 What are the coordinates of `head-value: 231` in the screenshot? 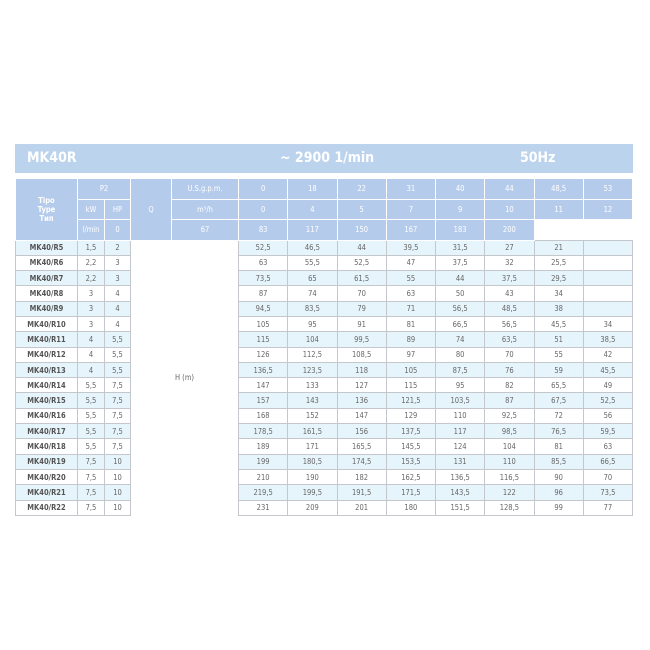 It's located at (263, 507).